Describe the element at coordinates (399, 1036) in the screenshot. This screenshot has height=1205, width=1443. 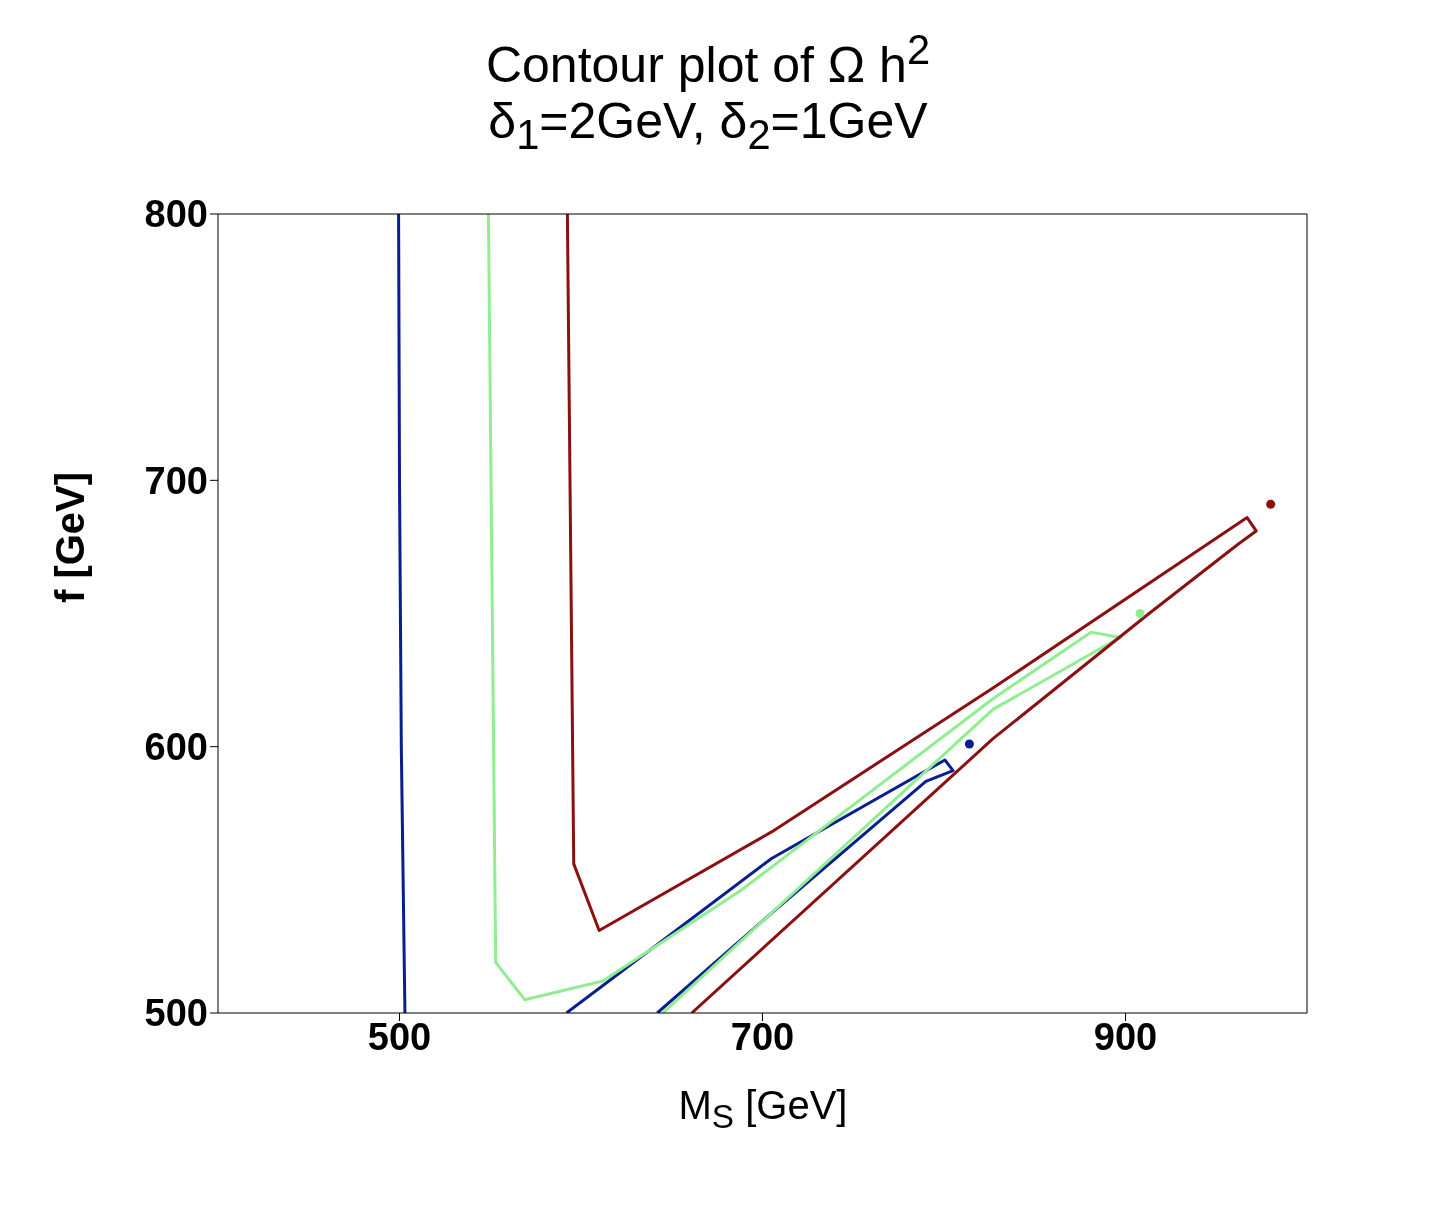
I see `x-tick-label: 500` at that location.